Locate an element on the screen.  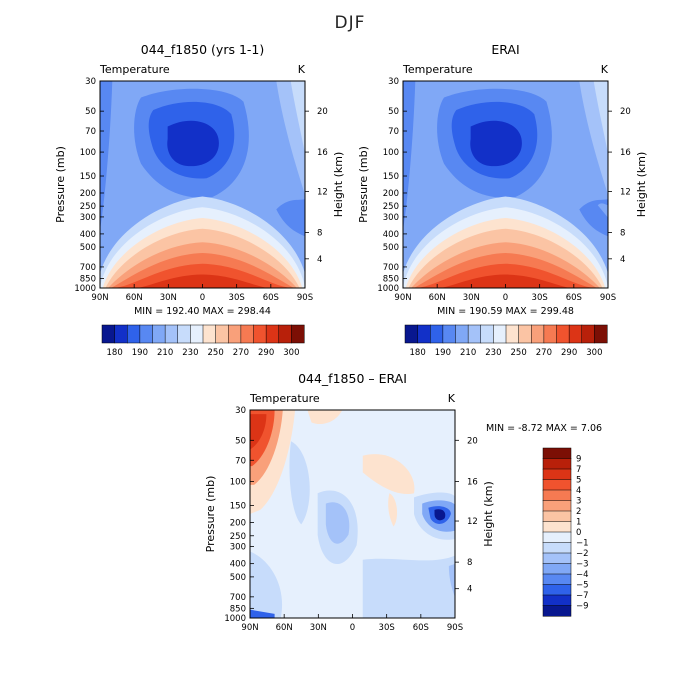
y-tick-label: 500 is located at coordinates (391, 248).